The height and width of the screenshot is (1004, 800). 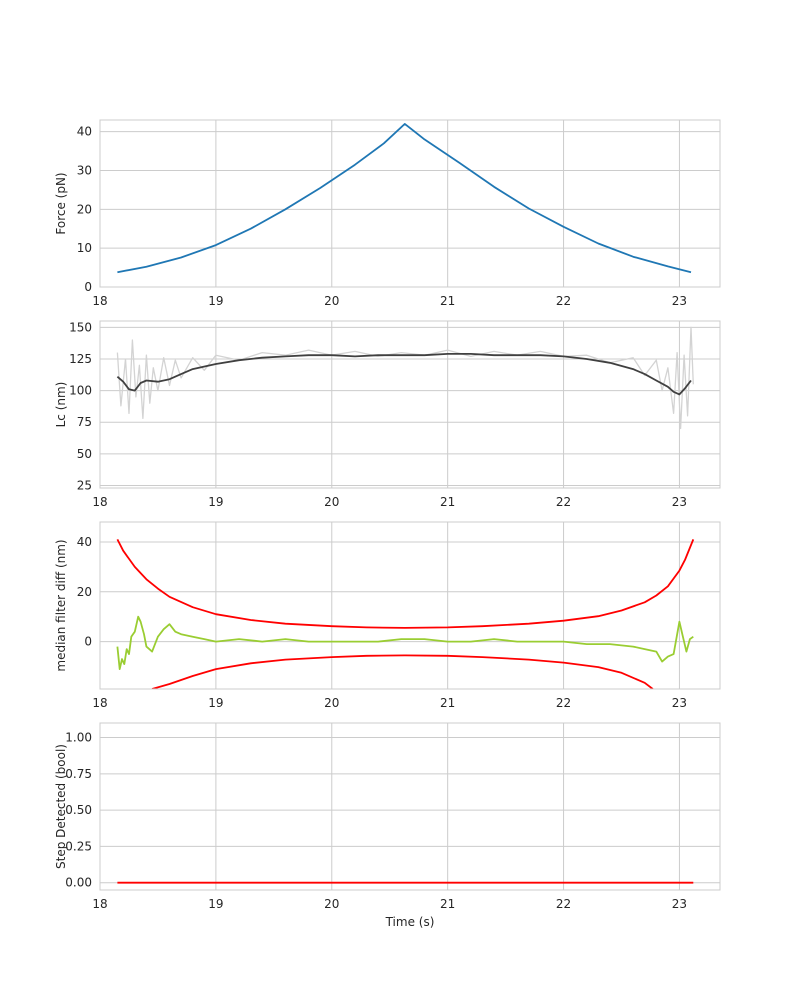 What do you see at coordinates (80, 391) in the screenshot?
I see `y-tick-label: 100` at bounding box center [80, 391].